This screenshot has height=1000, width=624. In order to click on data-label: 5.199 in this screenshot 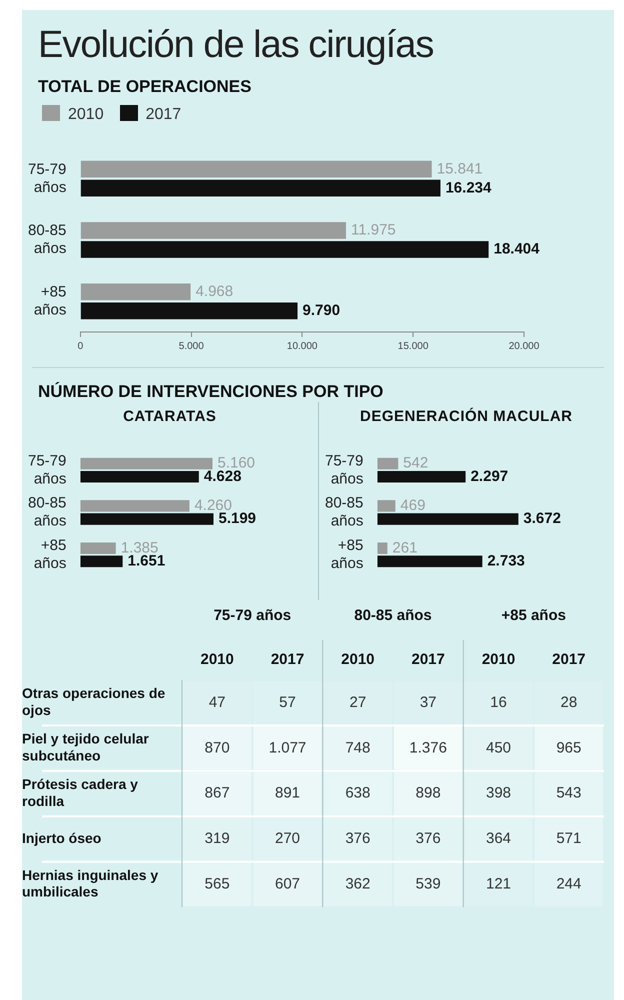, I will do `click(237, 519)`.